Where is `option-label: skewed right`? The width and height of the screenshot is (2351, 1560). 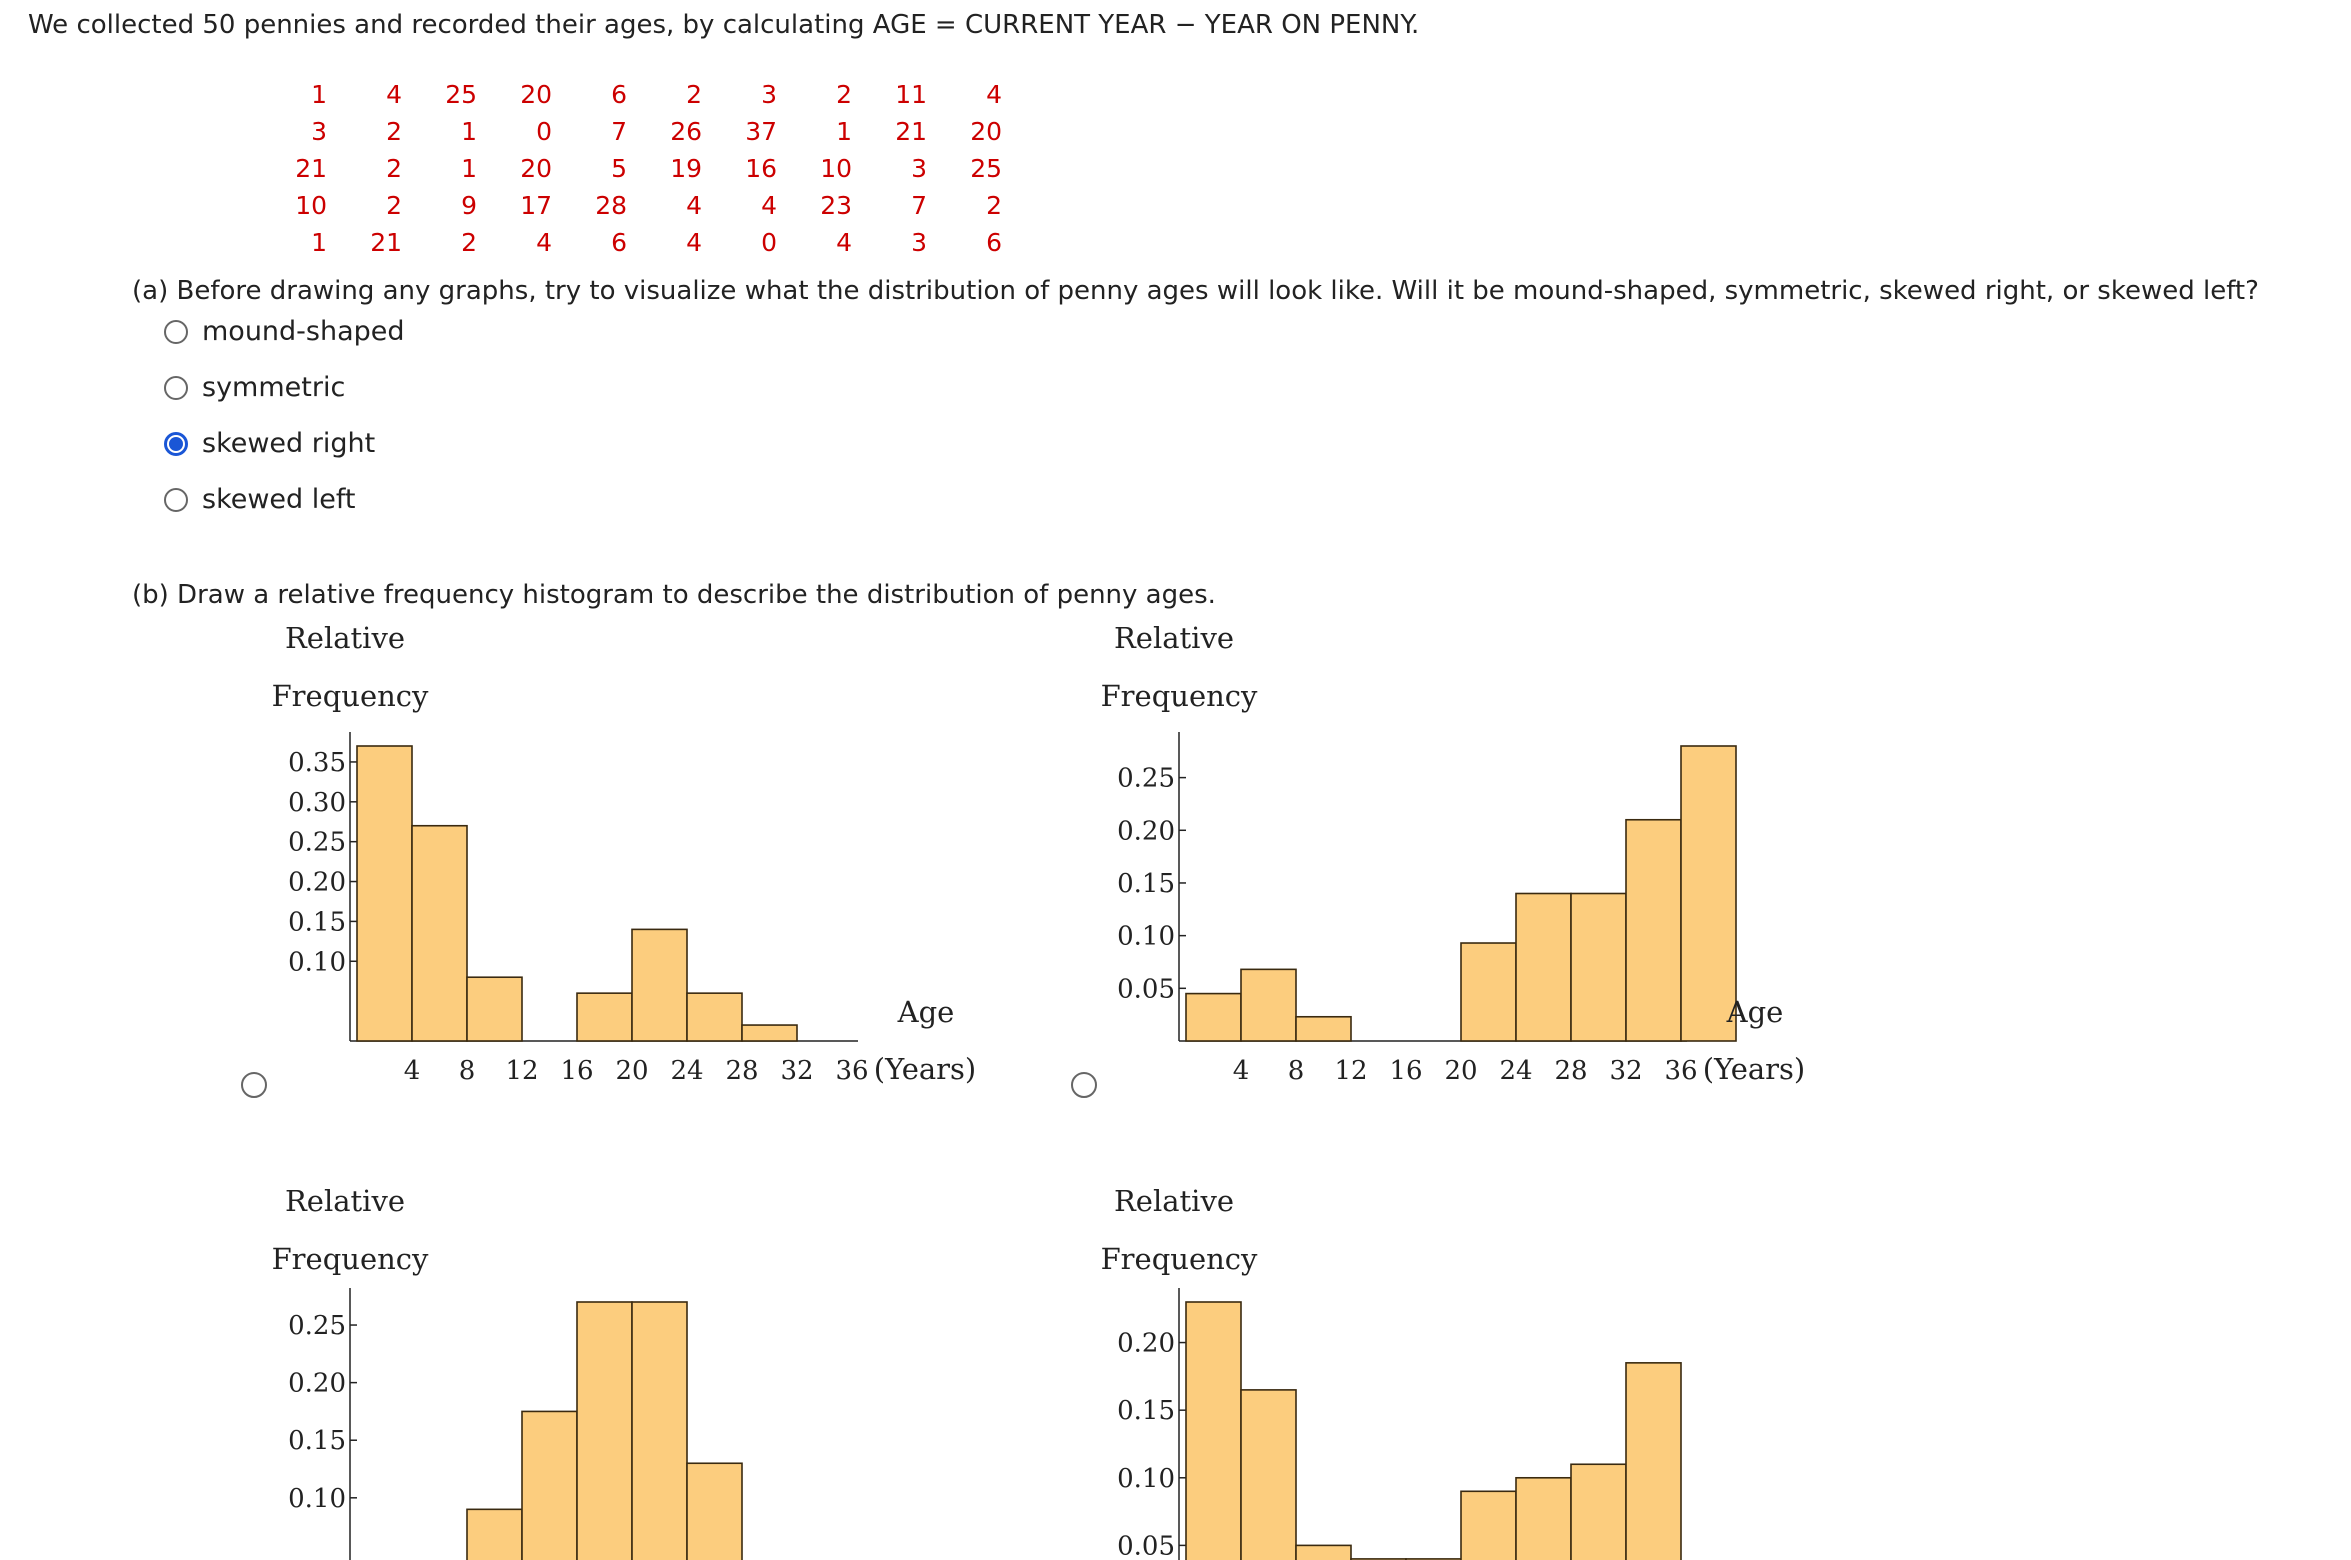 option-label: skewed right is located at coordinates (289, 443).